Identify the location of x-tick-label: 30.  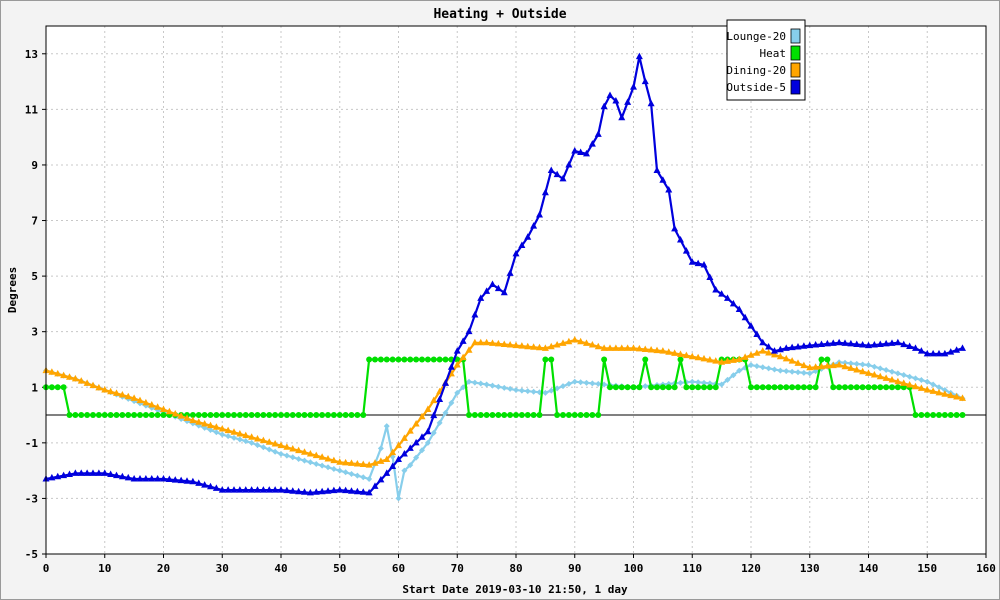
(222, 568).